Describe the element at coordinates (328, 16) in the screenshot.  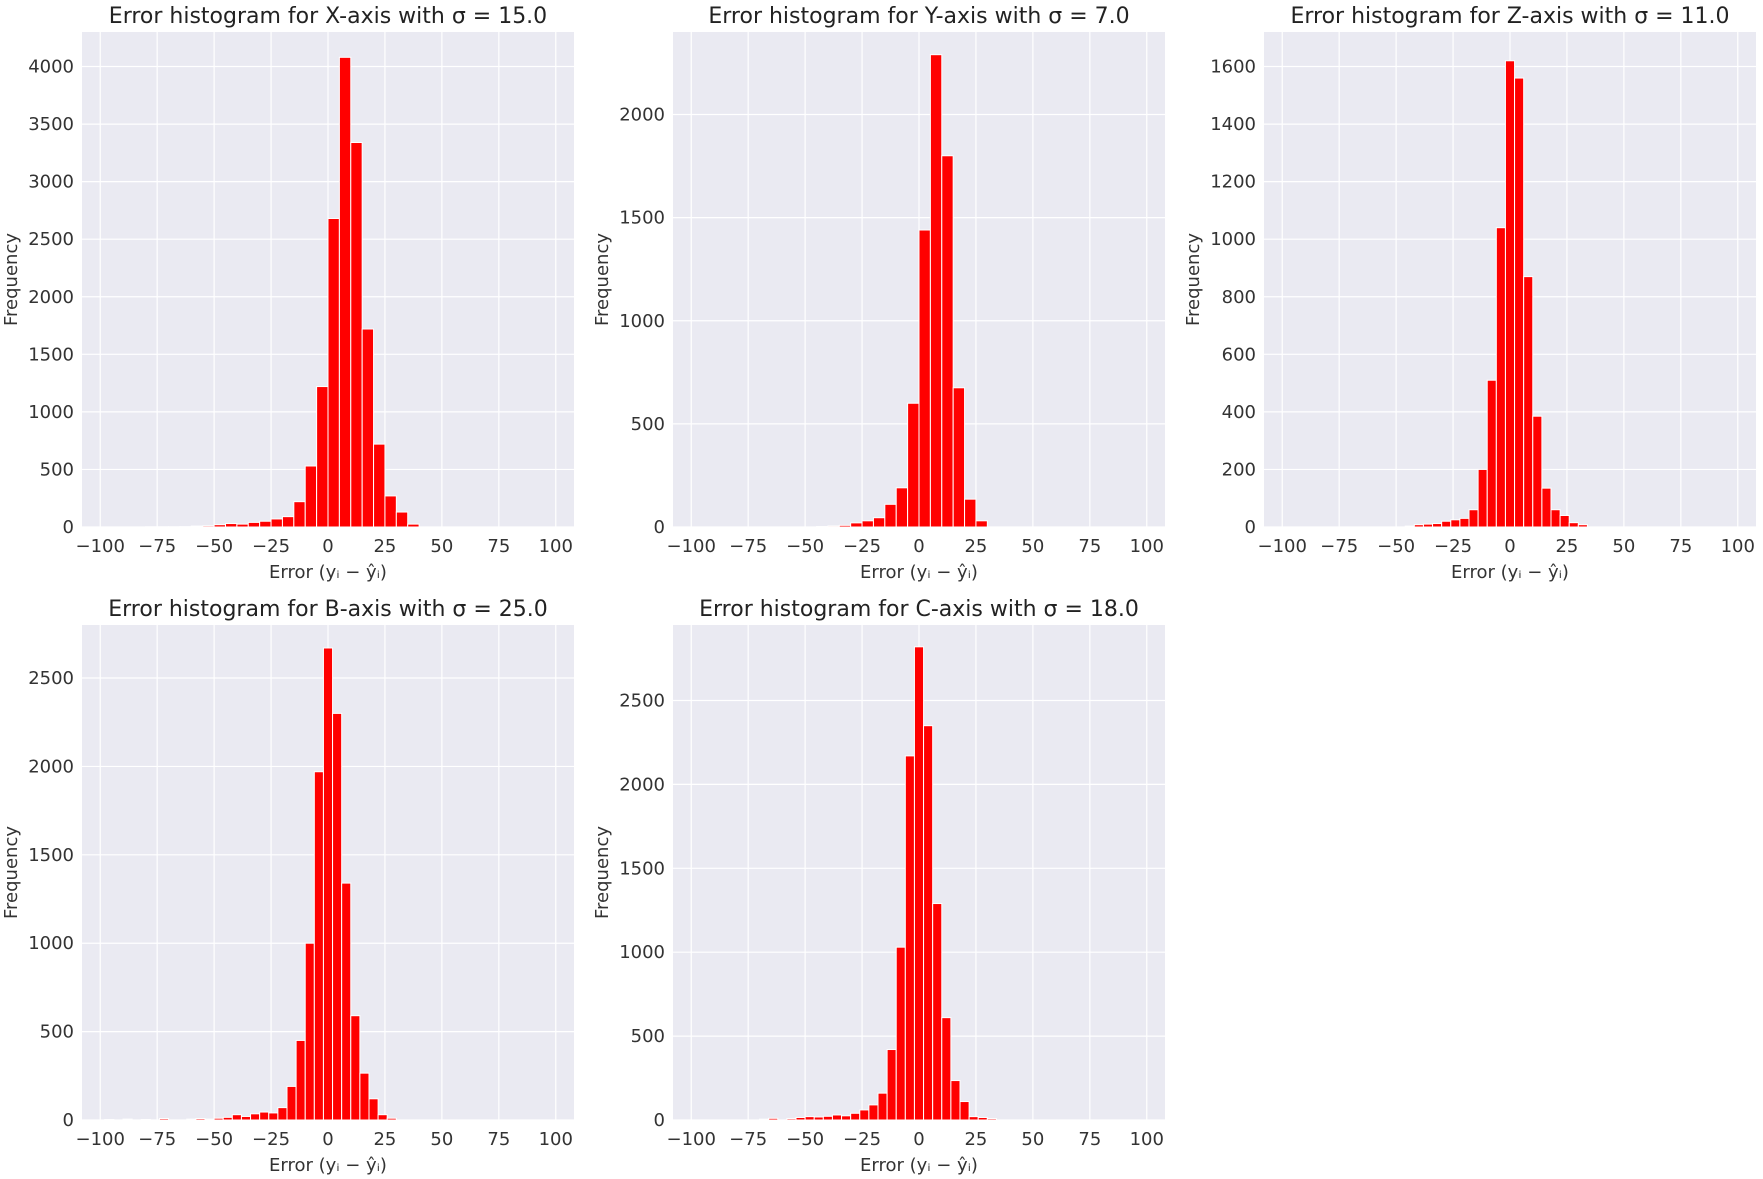
I see `chart-title: Error histogram for X-axis with σ = 15.0` at that location.